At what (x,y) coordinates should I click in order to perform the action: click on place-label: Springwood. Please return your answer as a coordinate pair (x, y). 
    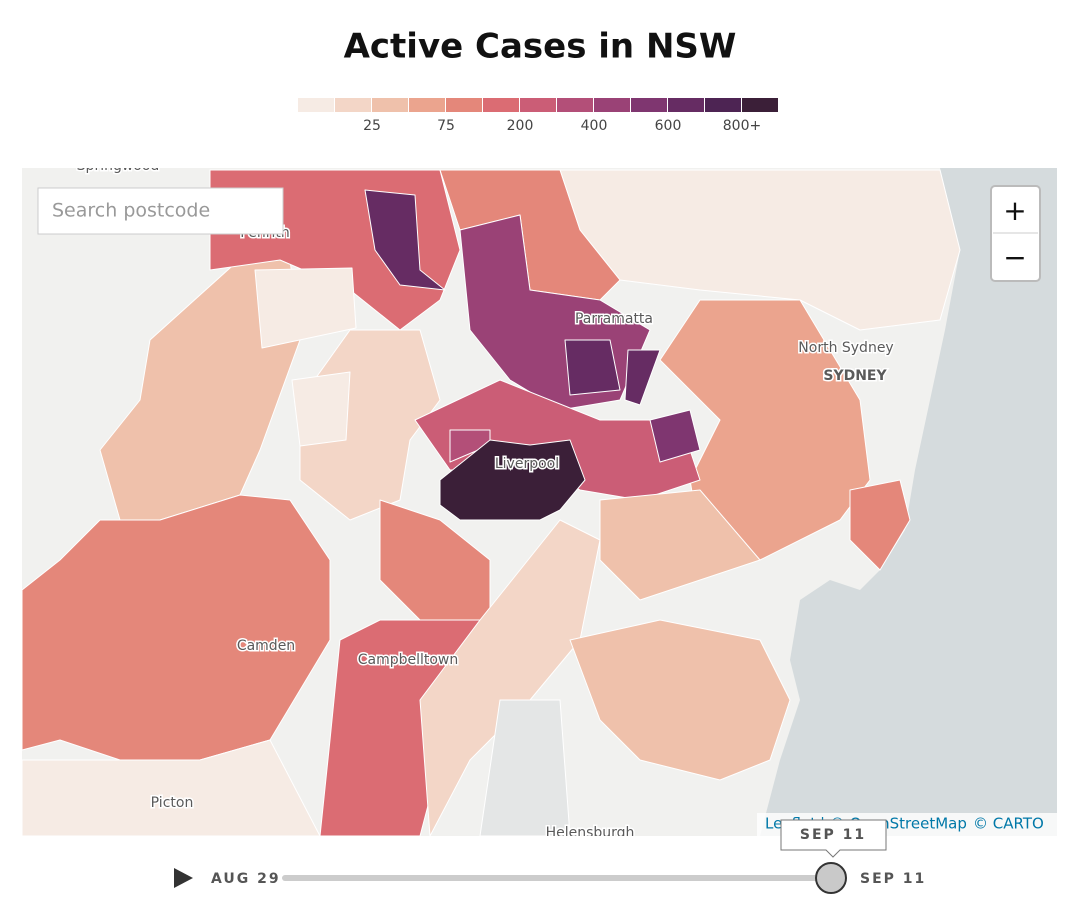
    Looking at the image, I should click on (118, 166).